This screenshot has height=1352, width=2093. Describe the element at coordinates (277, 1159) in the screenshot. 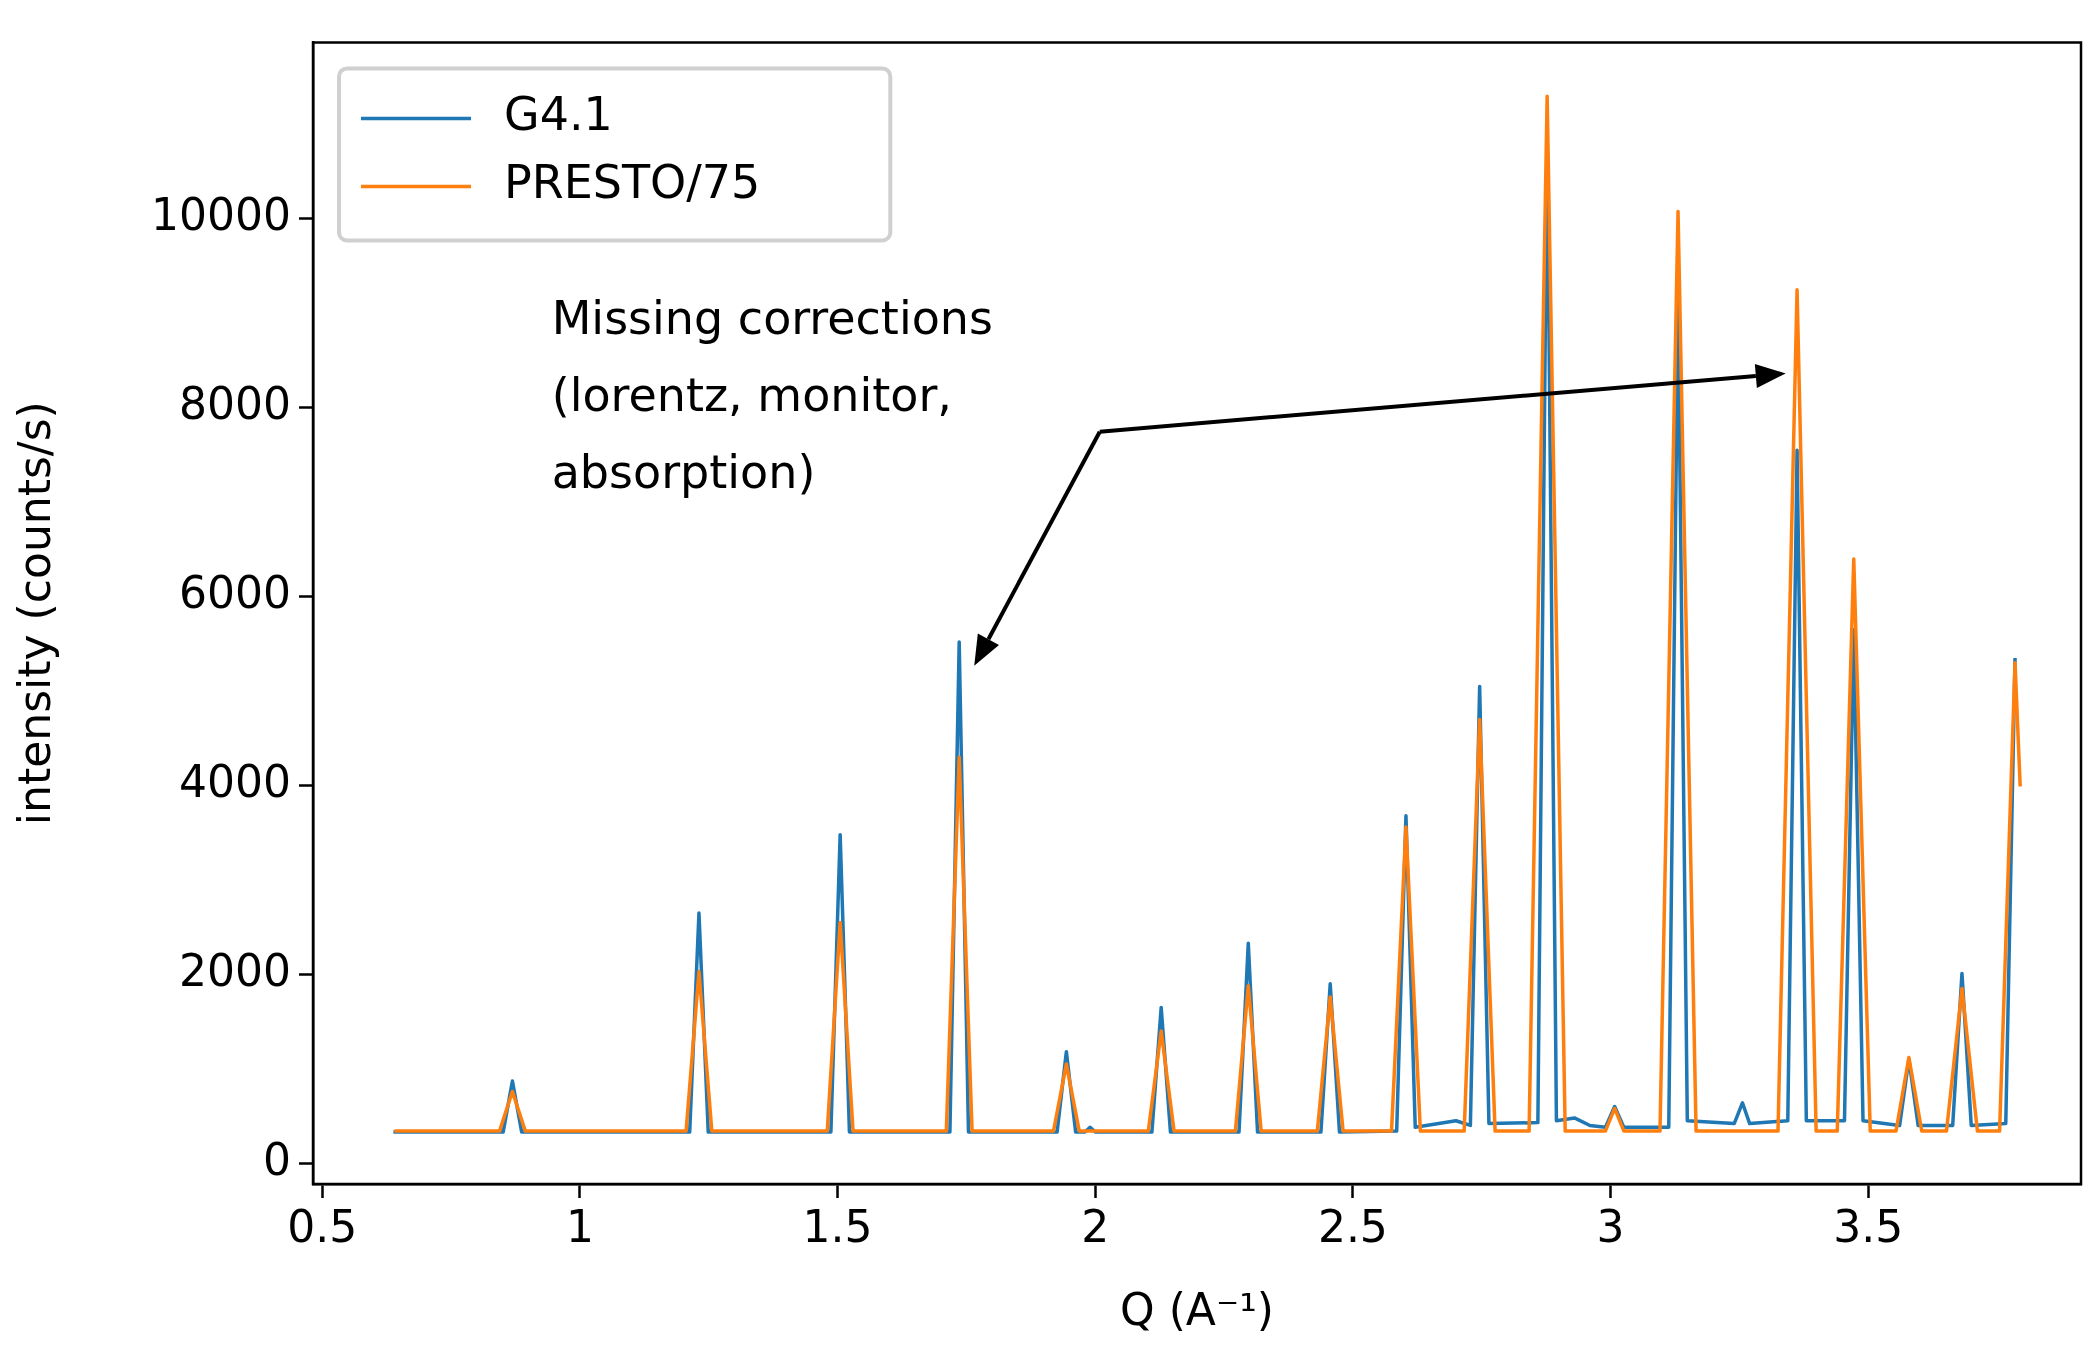

I see `y-tick-label: 0` at that location.